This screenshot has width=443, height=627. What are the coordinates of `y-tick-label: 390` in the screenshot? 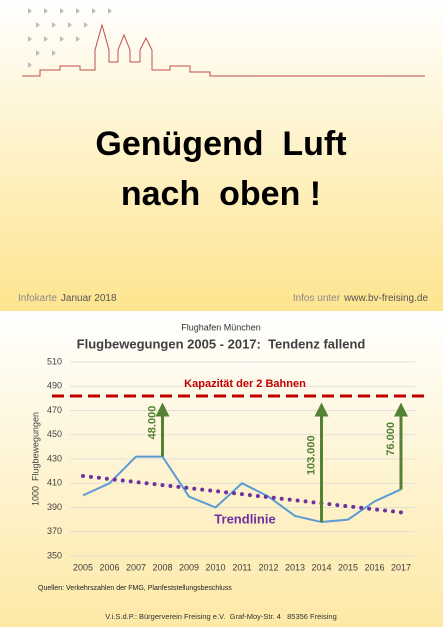 It's located at (54, 507).